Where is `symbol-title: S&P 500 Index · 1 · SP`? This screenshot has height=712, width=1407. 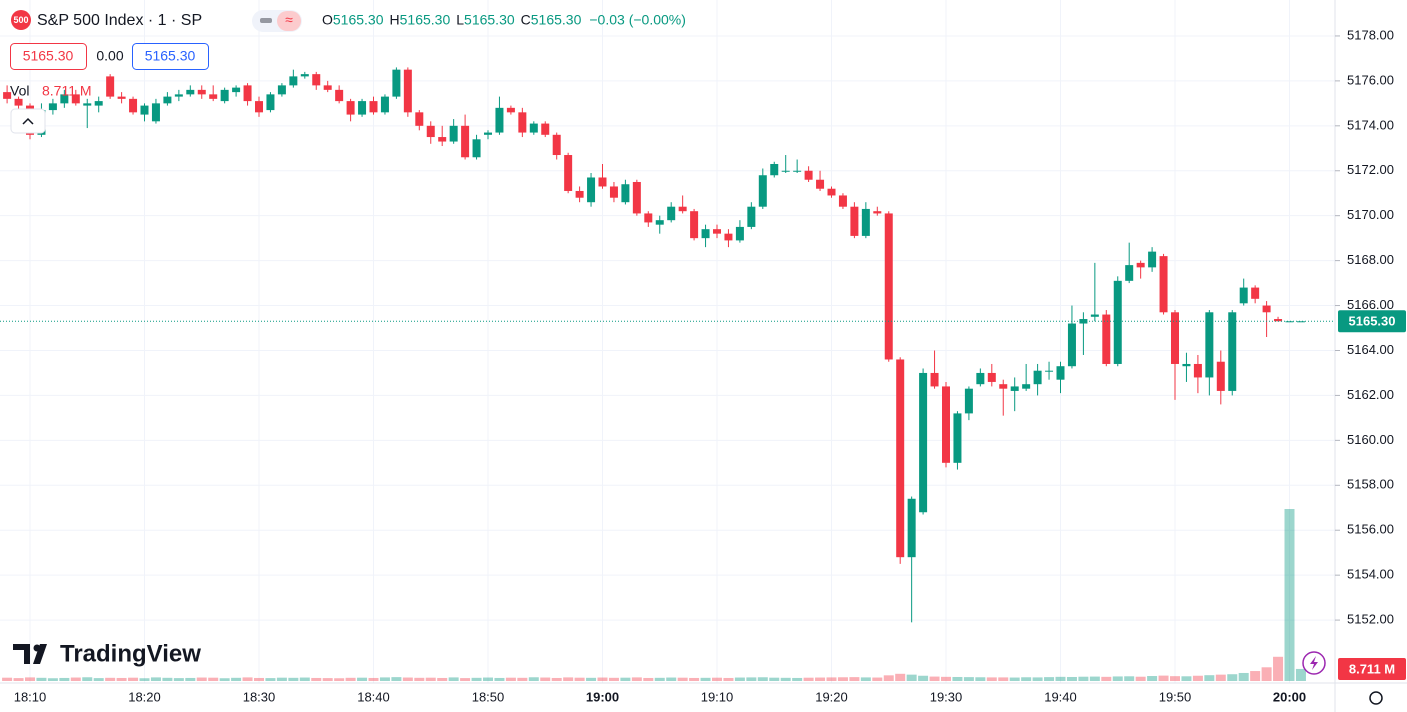 symbol-title: S&P 500 Index · 1 · SP is located at coordinates (119, 20).